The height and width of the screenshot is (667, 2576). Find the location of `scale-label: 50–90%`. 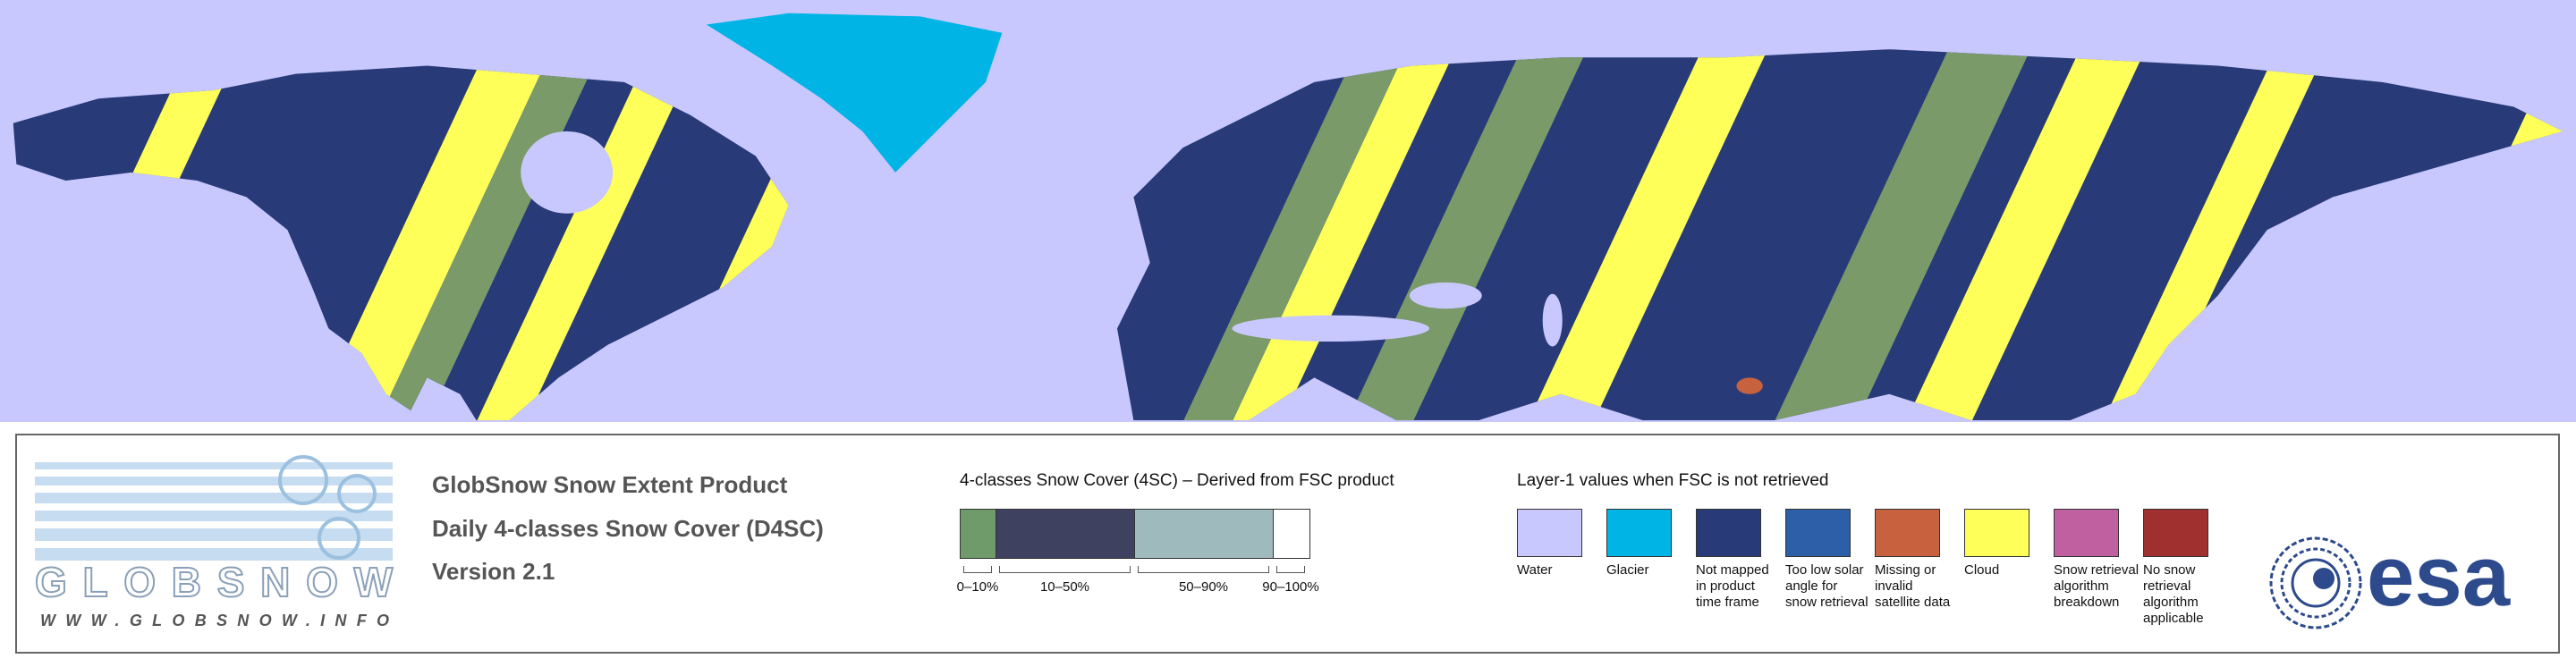

scale-label: 50–90% is located at coordinates (1203, 587).